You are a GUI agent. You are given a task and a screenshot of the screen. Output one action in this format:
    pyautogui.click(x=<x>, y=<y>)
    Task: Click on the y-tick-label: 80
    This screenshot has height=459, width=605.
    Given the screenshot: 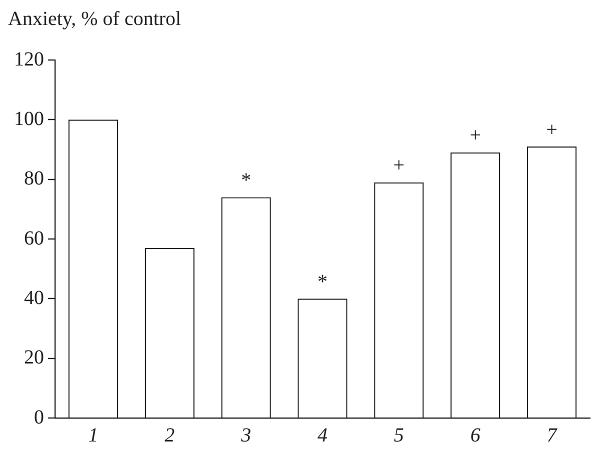 What is the action you would take?
    pyautogui.click(x=34, y=179)
    